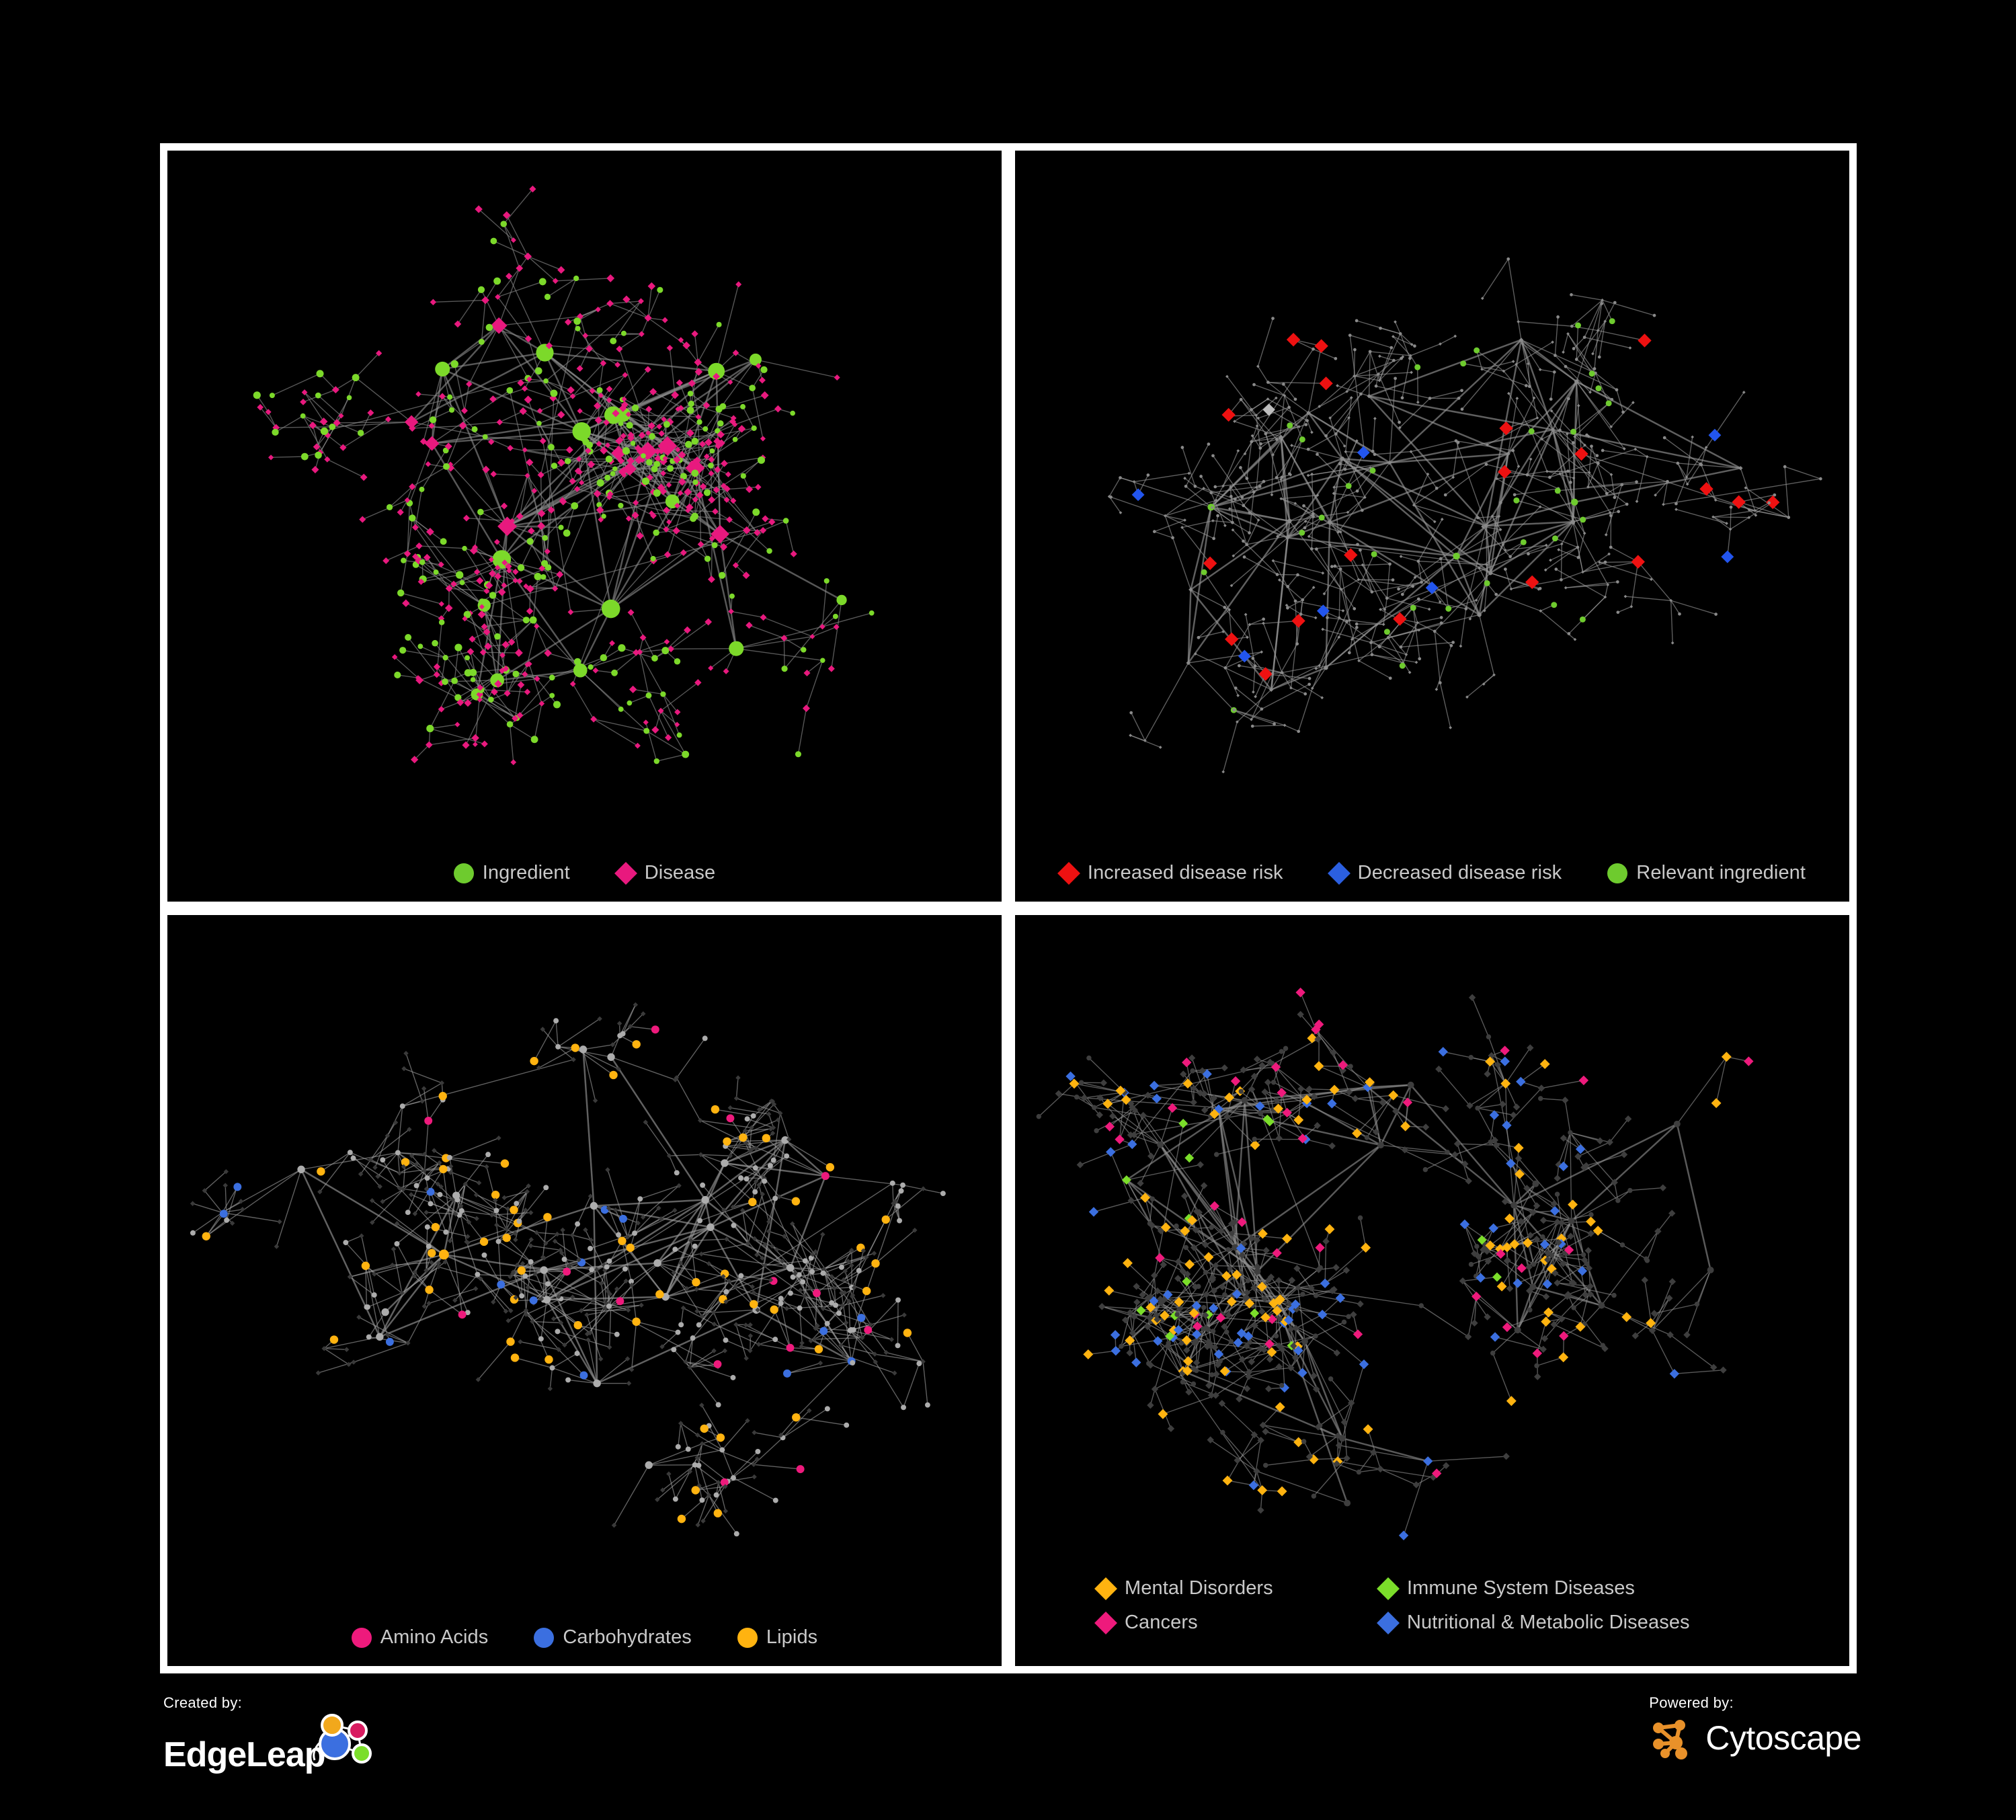 The height and width of the screenshot is (1820, 2016). What do you see at coordinates (1161, 1622) in the screenshot?
I see `legend-label: Cancers` at bounding box center [1161, 1622].